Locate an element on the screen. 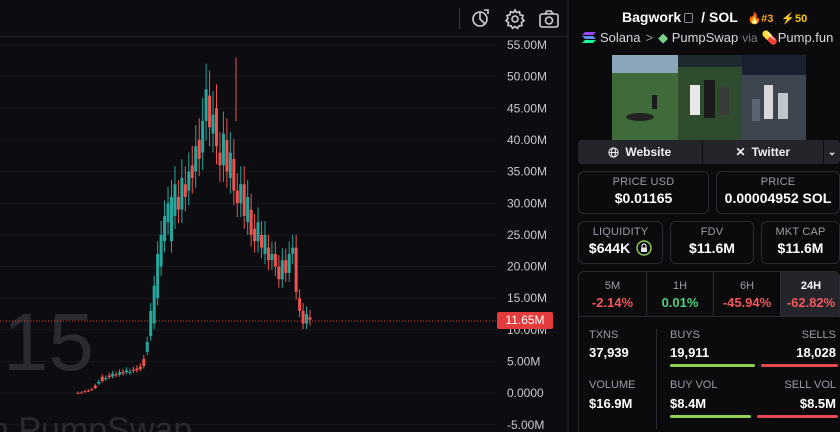  tab-1h-label: 1H is located at coordinates (680, 286).